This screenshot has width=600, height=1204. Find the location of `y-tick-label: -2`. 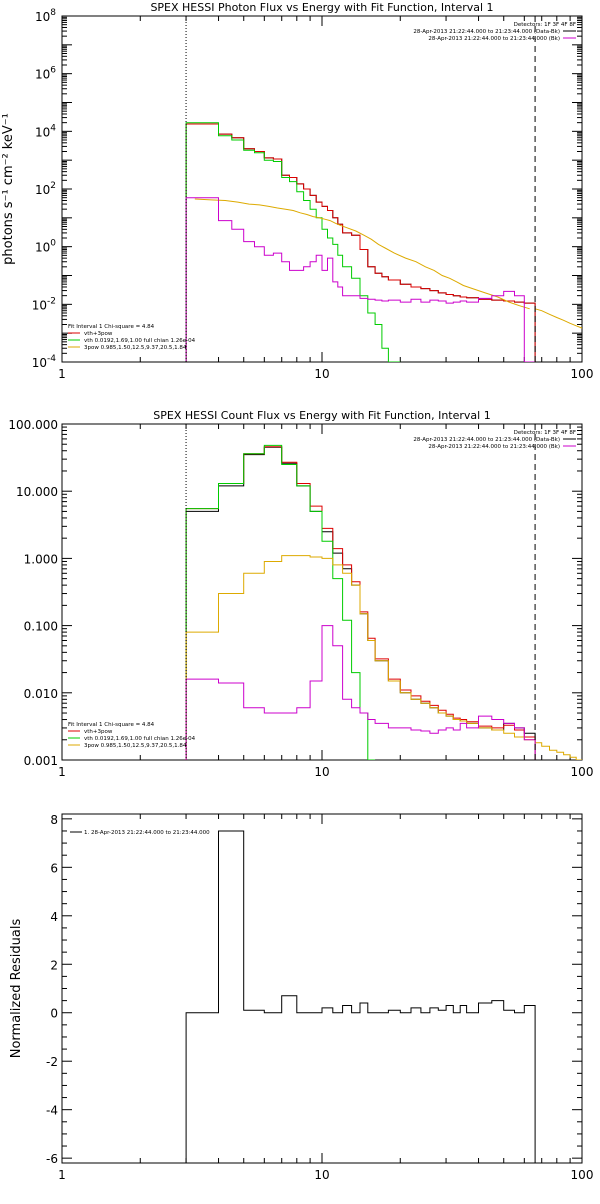

y-tick-label: -2 is located at coordinates (52, 1062).